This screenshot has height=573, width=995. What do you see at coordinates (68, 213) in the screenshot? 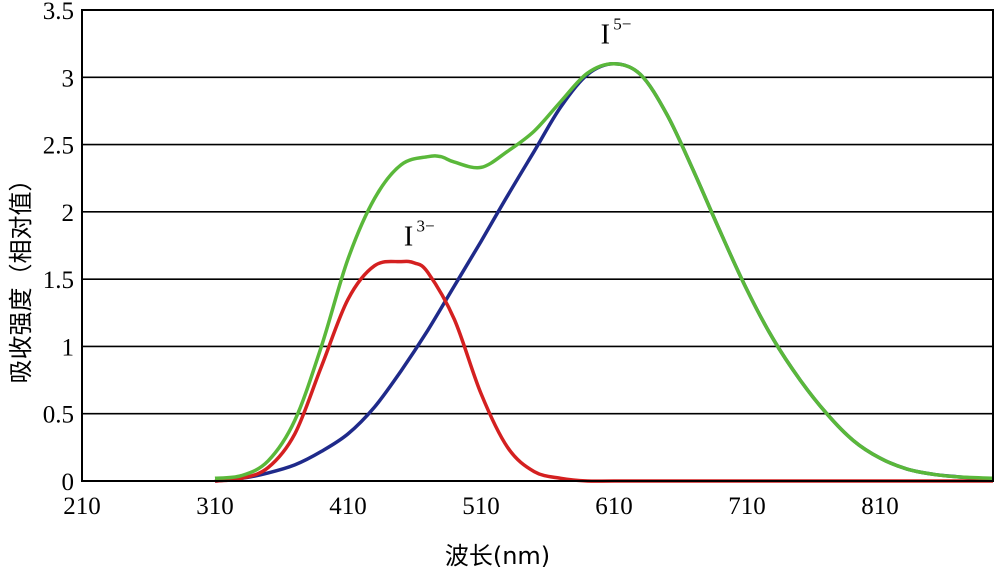
I see `y-tick-label: 2` at bounding box center [68, 213].